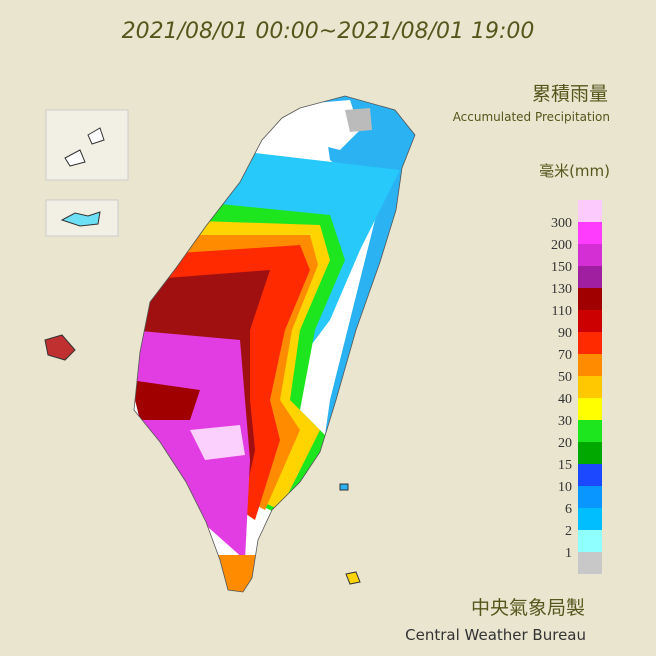 Image resolution: width=656 pixels, height=656 pixels. What do you see at coordinates (561, 267) in the screenshot?
I see `legend-label: 150` at bounding box center [561, 267].